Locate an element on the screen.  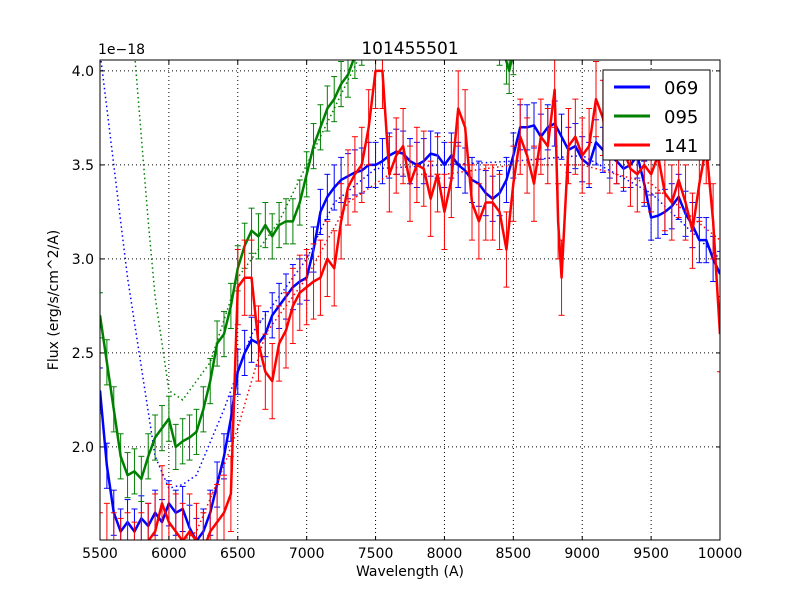
legend-label-069: 069 is located at coordinates (681, 88).